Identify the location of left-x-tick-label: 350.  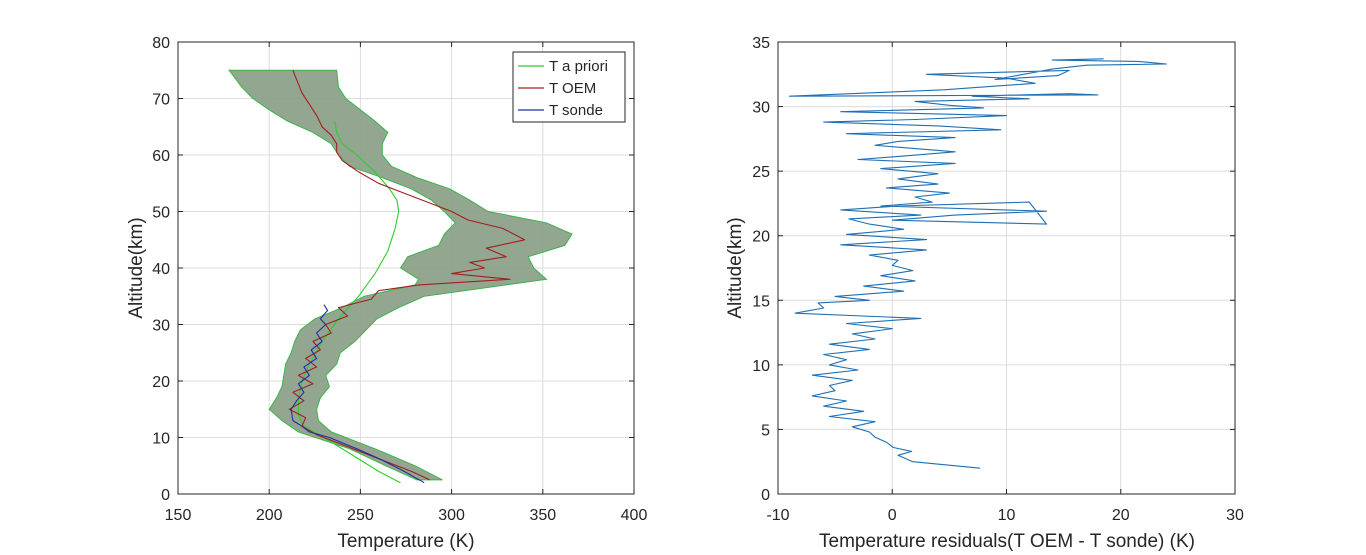
(542, 515).